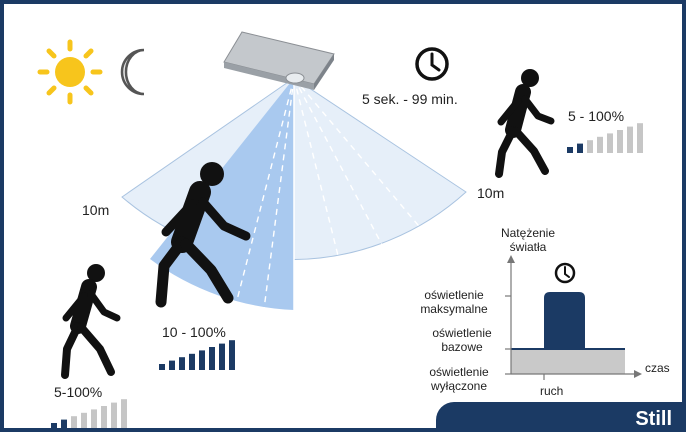 This screenshot has height=432, width=686. I want to click on signal-bars-icon-right, so click(605, 138).